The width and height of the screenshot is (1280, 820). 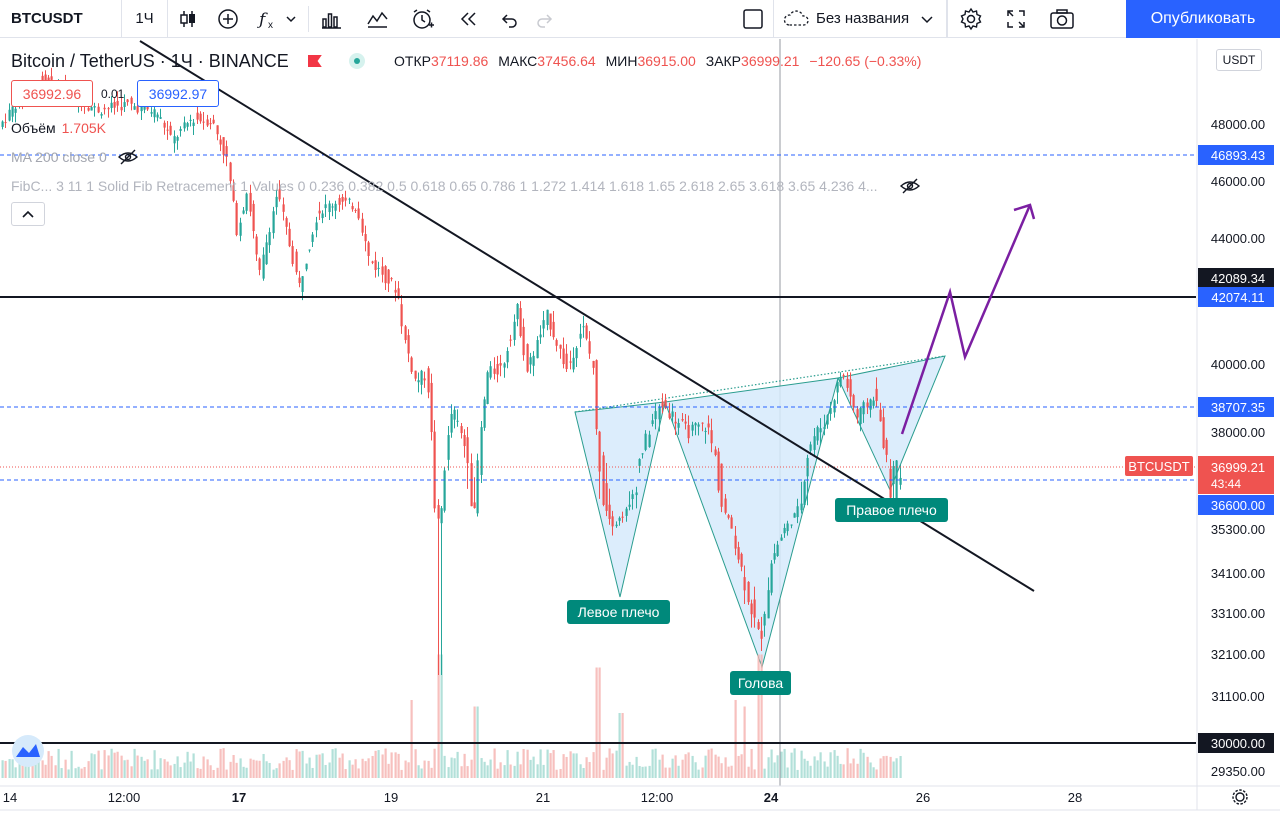 What do you see at coordinates (1238, 771) in the screenshot?
I see `price-tick: 29350.00` at bounding box center [1238, 771].